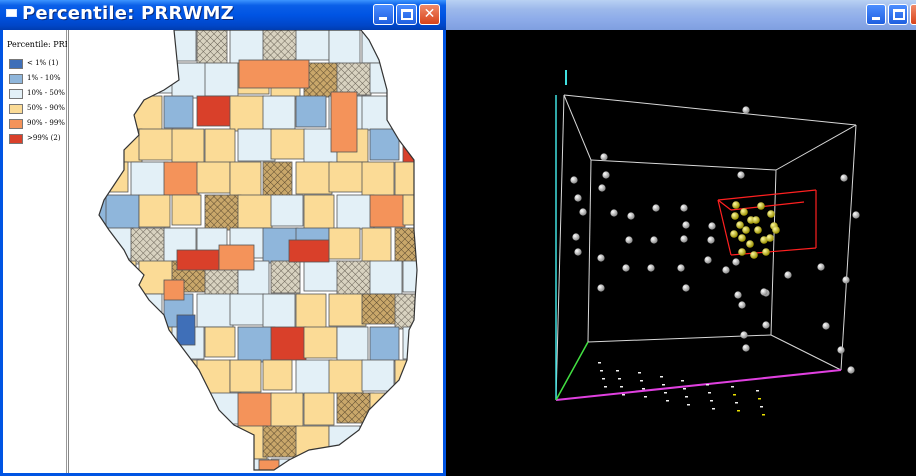 This screenshot has width=916, height=476. I want to click on legend-item: 1% - 10%, so click(38, 79).